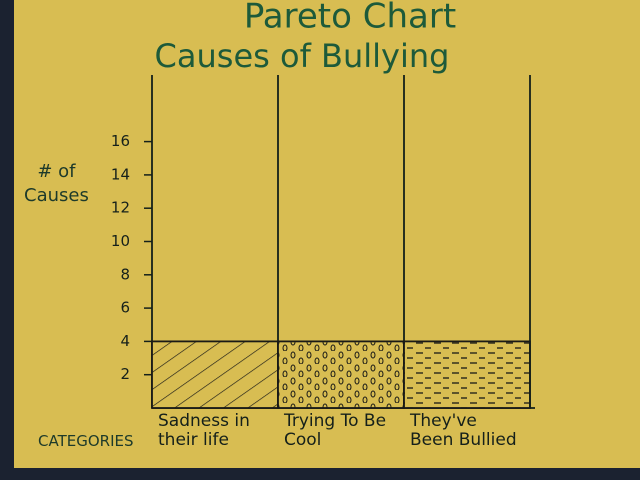  I want to click on y-tick-label: 2, so click(125, 374).